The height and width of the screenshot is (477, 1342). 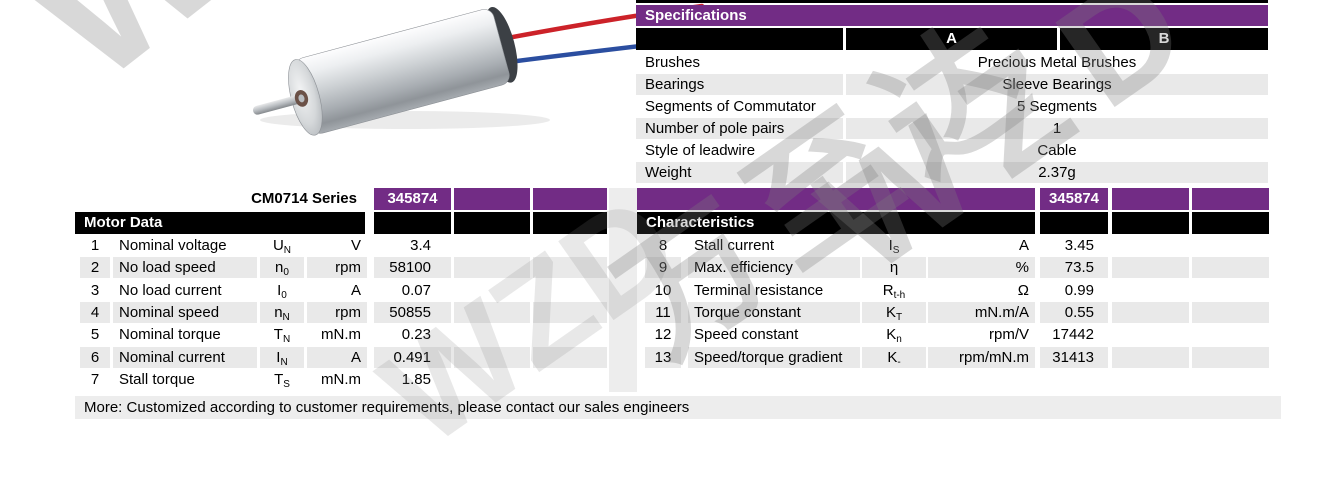 I want to click on row-number: 11, so click(x=663, y=312).